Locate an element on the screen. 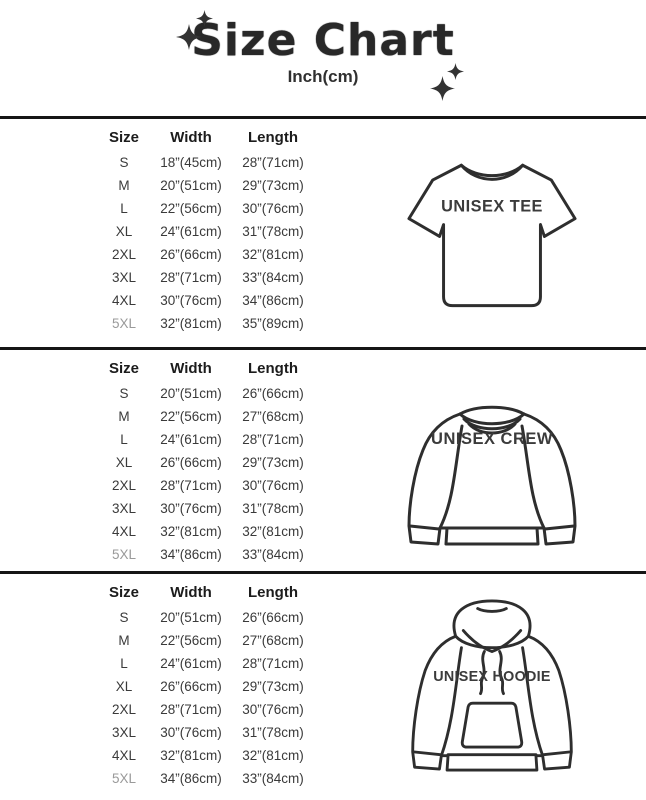 The image size is (646, 800). size-row: 2XL 28”(71cm) 30”(76cm) is located at coordinates (206, 485).